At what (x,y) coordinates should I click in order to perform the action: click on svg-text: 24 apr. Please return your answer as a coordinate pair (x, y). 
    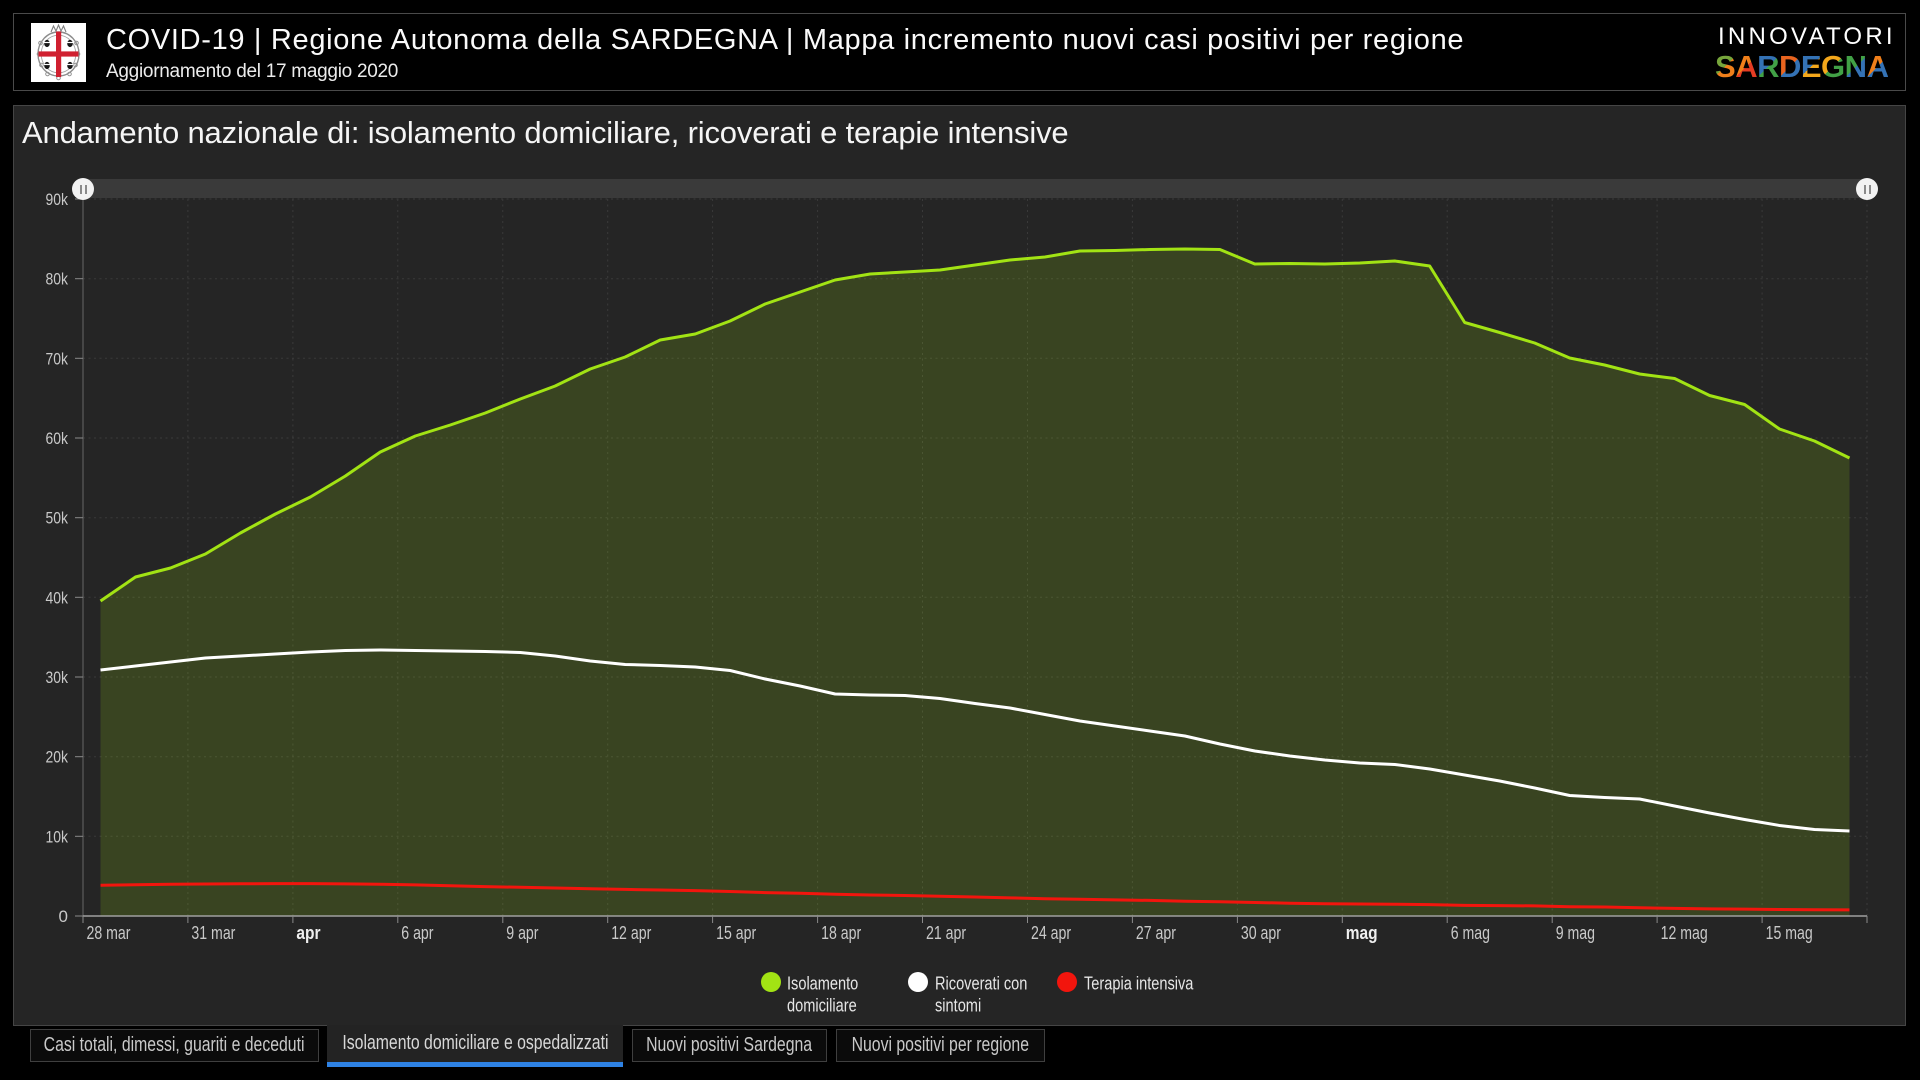
    Looking at the image, I should click on (1051, 933).